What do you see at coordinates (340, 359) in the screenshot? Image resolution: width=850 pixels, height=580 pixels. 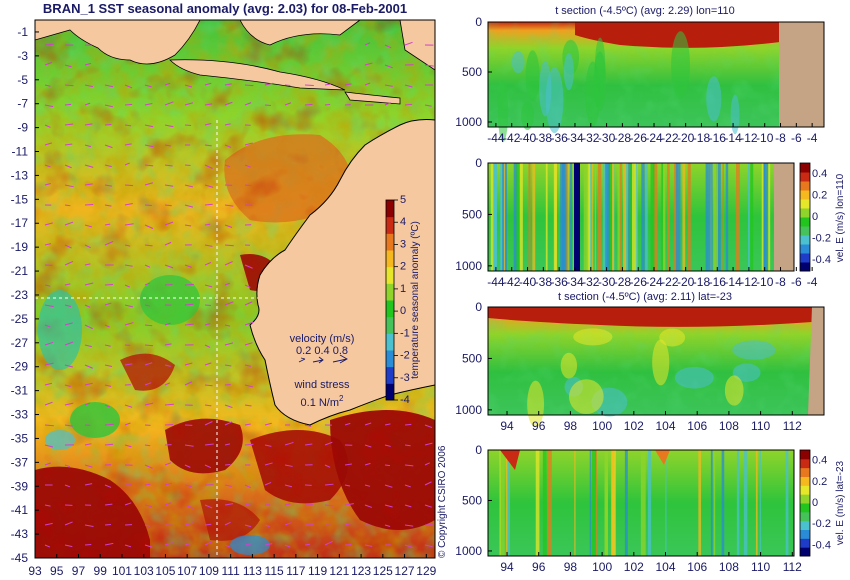 I see `legend-arrow-large` at bounding box center [340, 359].